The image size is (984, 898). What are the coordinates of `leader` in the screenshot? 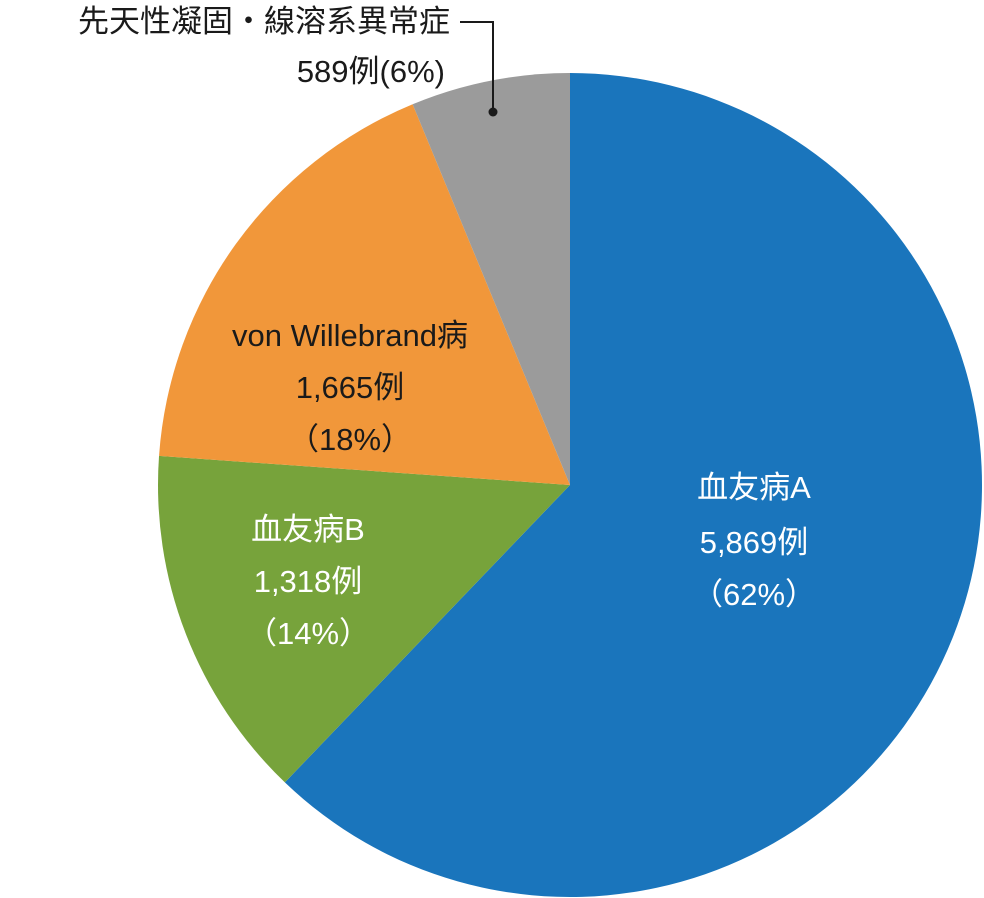 It's located at (479, 69).